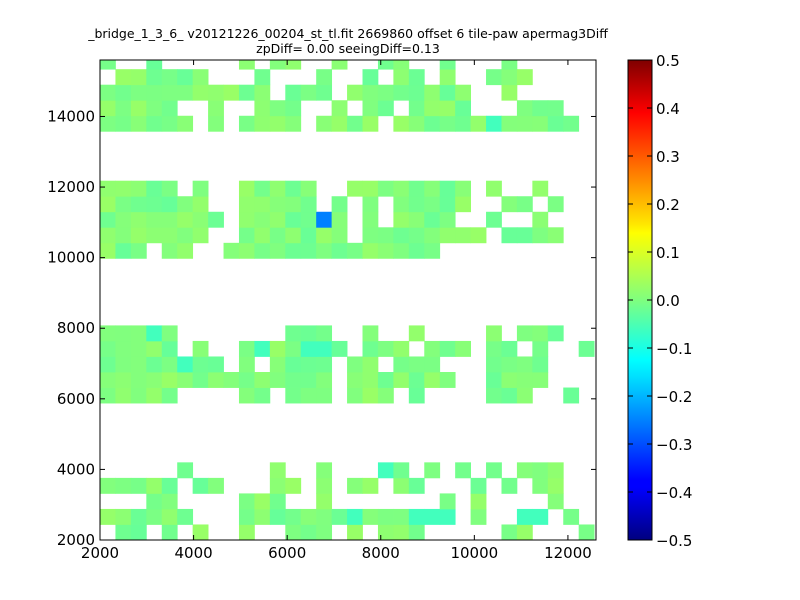 The height and width of the screenshot is (600, 800). What do you see at coordinates (668, 157) in the screenshot?
I see `colorbar-tick-label: 0.3` at bounding box center [668, 157].